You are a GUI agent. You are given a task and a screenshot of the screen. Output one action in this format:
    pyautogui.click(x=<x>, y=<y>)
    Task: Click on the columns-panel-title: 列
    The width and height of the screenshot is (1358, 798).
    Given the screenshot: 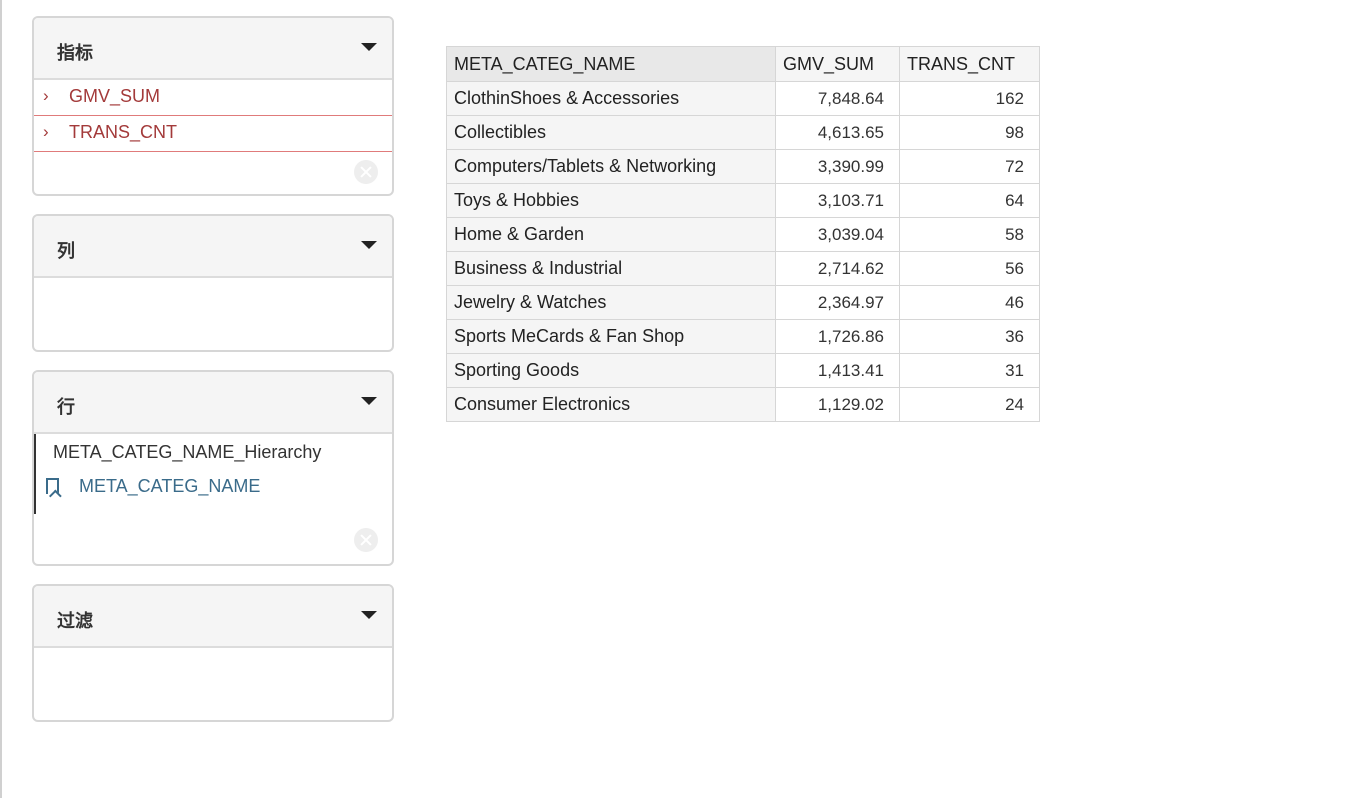 What is the action you would take?
    pyautogui.click(x=66, y=251)
    